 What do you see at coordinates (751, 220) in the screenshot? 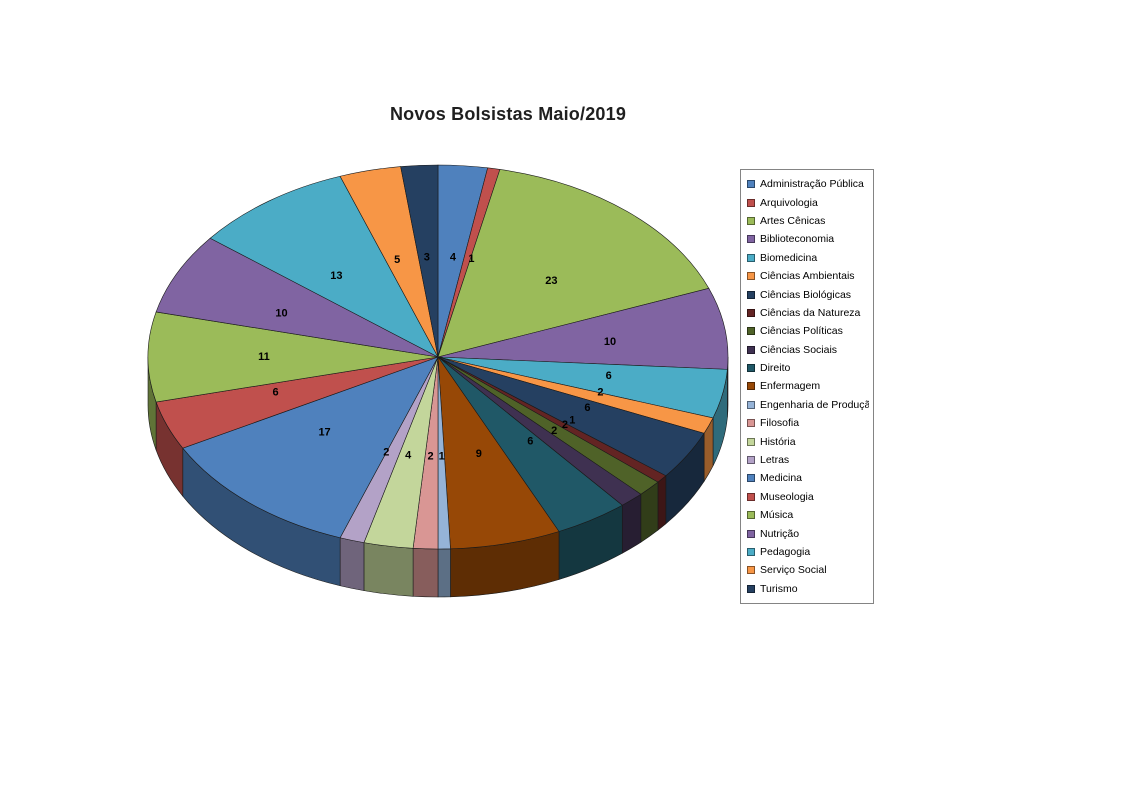
I see `legend-swatch-artes-cenicas` at bounding box center [751, 220].